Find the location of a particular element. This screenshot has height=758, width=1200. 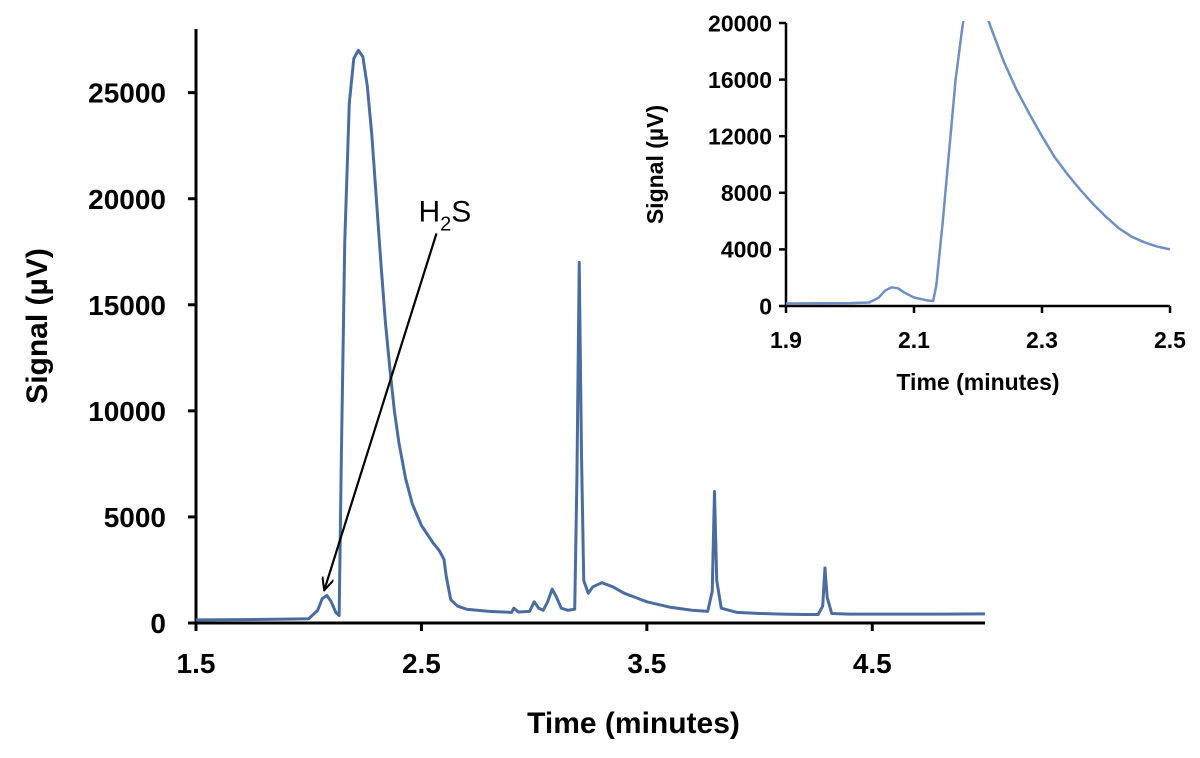

x-tick-label: 2.1 is located at coordinates (914, 340).